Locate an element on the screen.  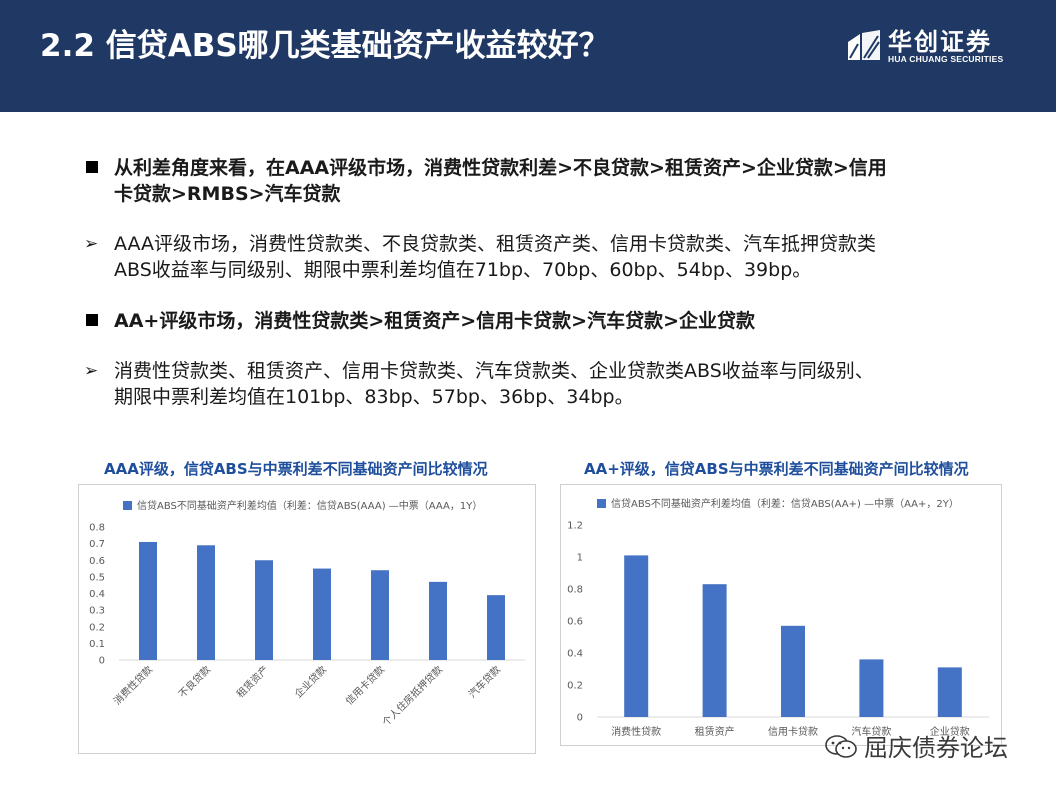
y-tick-label: 1 is located at coordinates (580, 558).